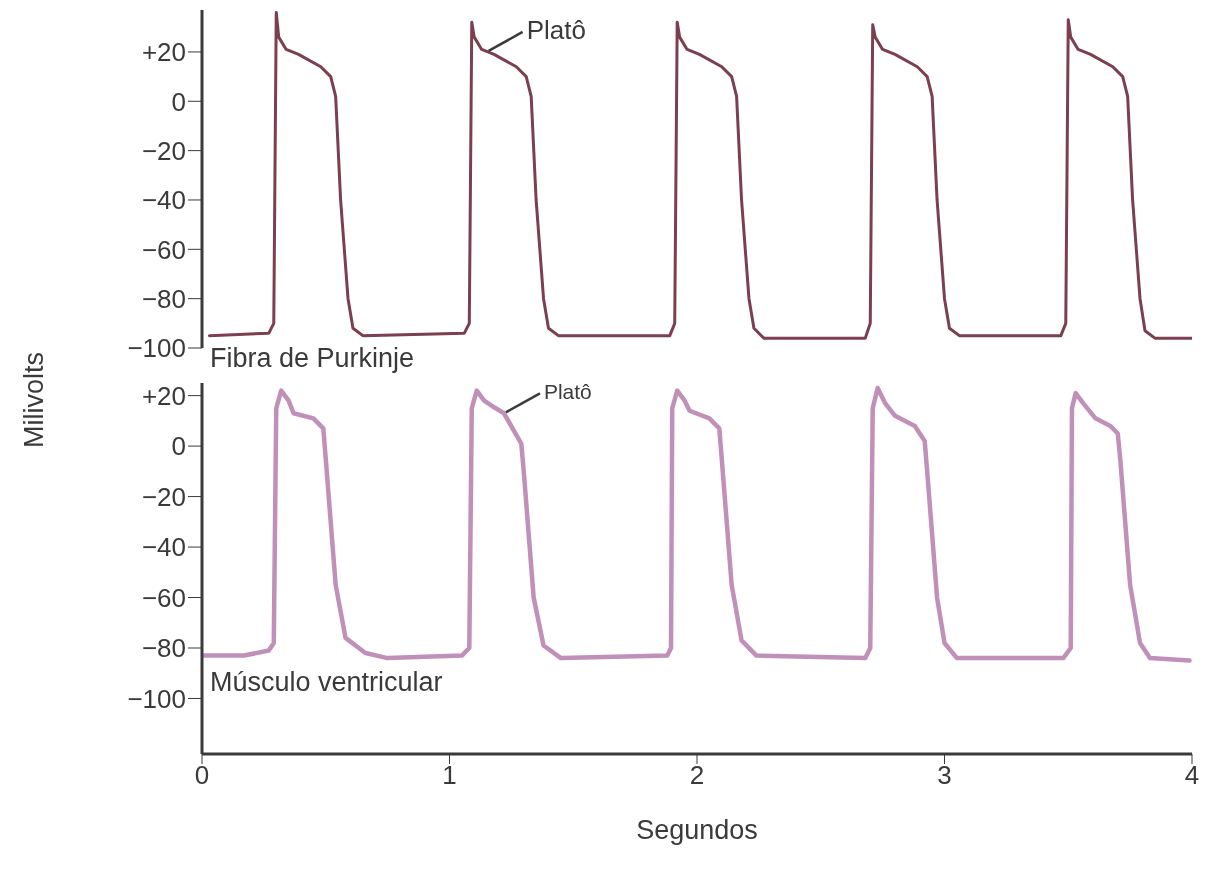 Image resolution: width=1211 pixels, height=871 pixels. I want to click on text: Músculo ventricular, so click(326, 682).